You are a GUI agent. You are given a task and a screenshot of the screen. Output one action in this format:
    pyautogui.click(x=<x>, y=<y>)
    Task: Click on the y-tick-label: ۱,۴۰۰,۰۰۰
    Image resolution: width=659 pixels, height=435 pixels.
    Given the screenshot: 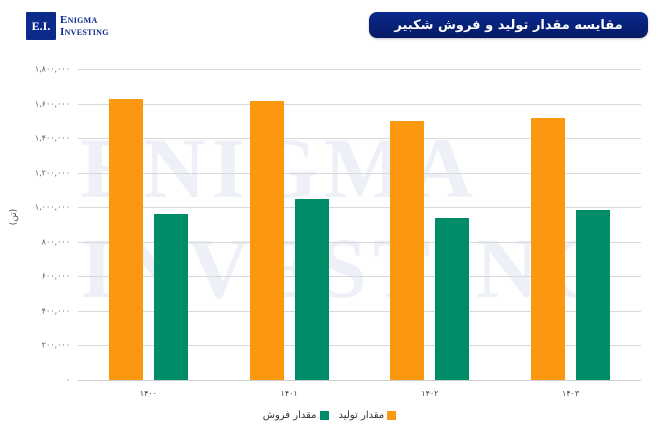 What is the action you would take?
    pyautogui.click(x=52, y=138)
    